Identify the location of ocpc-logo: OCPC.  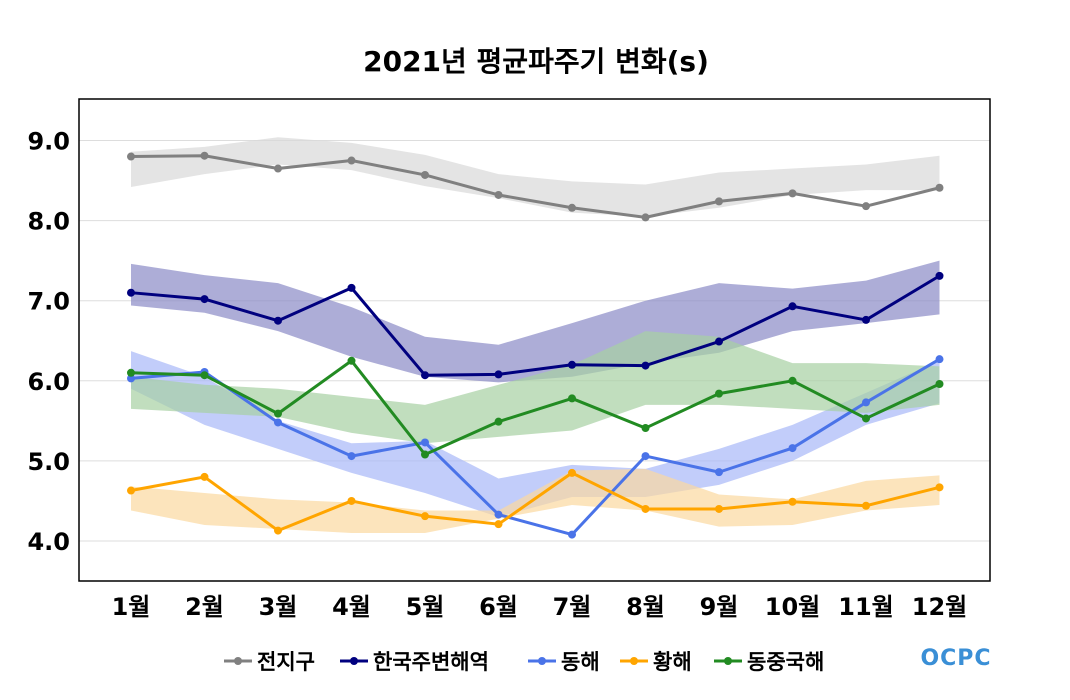
(955, 658).